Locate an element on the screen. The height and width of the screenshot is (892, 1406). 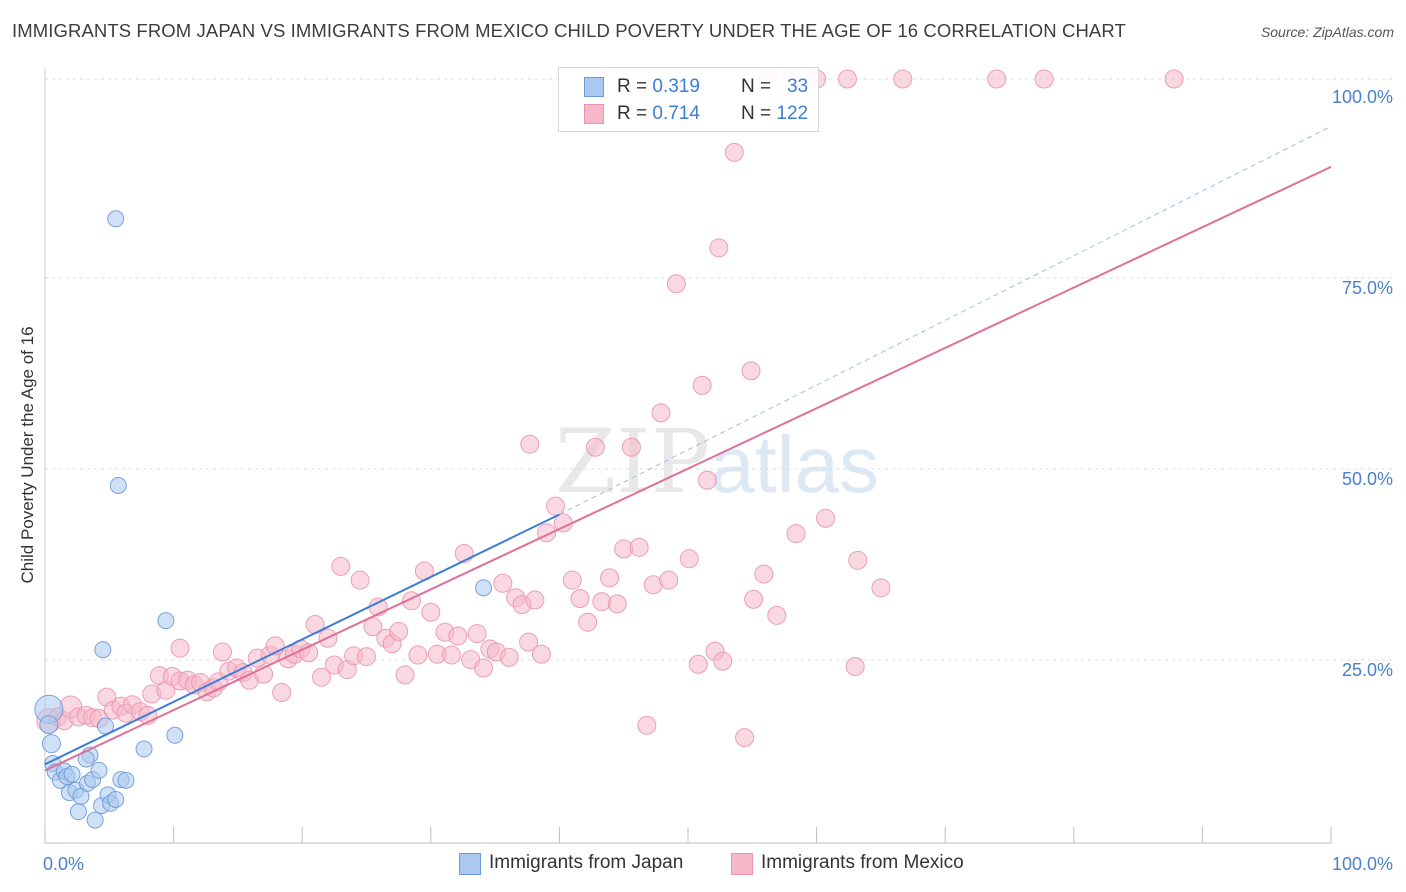
legend-japan-r-value: 0.319 is located at coordinates (676, 86).